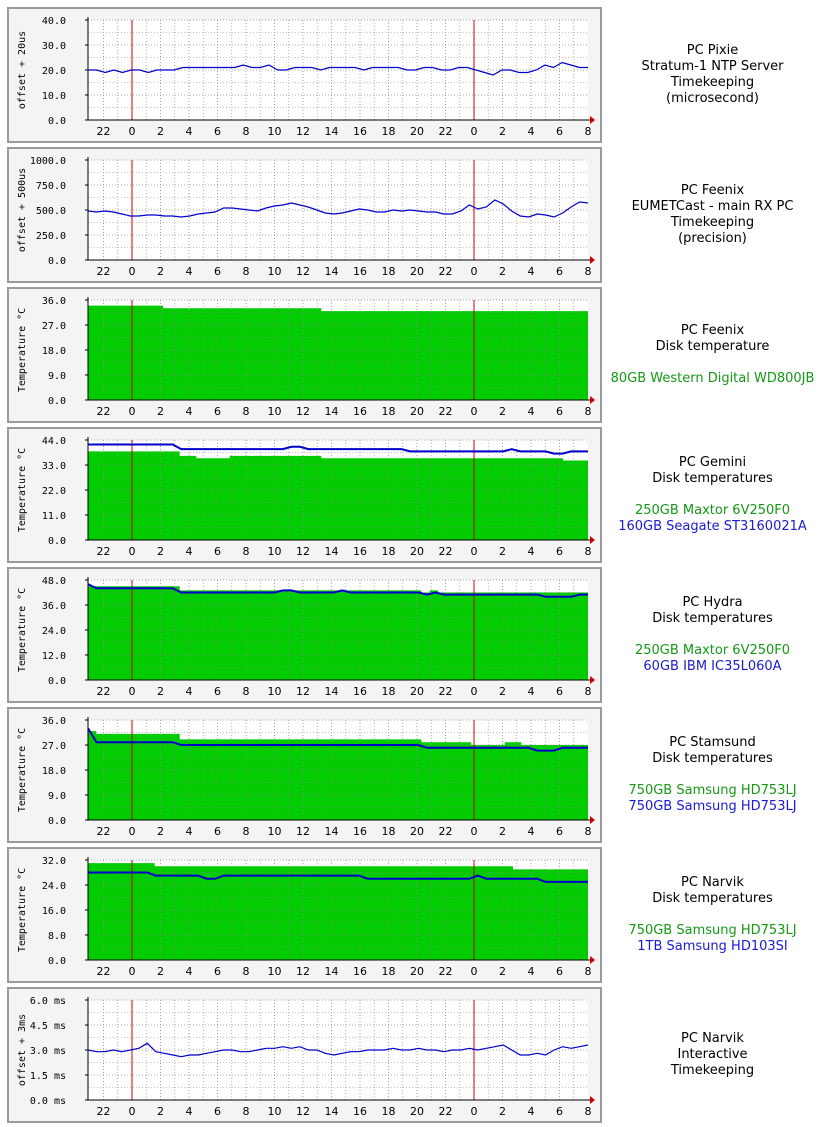 The height and width of the screenshot is (1127, 821). What do you see at coordinates (712, 650) in the screenshot?
I see `disk-legend-label: 250GB Maxtor 6V250F0` at bounding box center [712, 650].